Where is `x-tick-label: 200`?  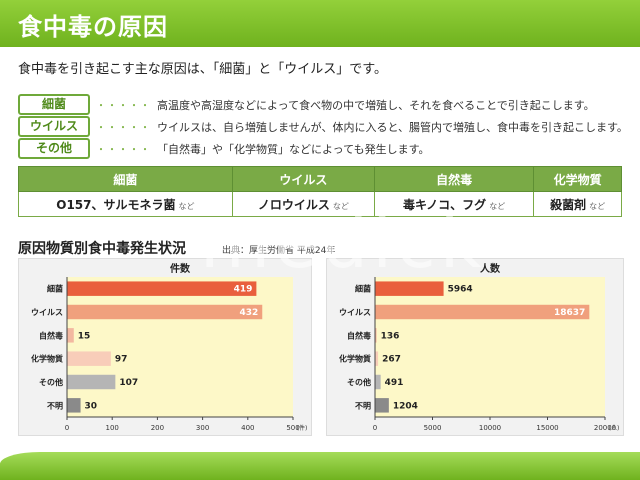
x-tick-label: 200 is located at coordinates (157, 428).